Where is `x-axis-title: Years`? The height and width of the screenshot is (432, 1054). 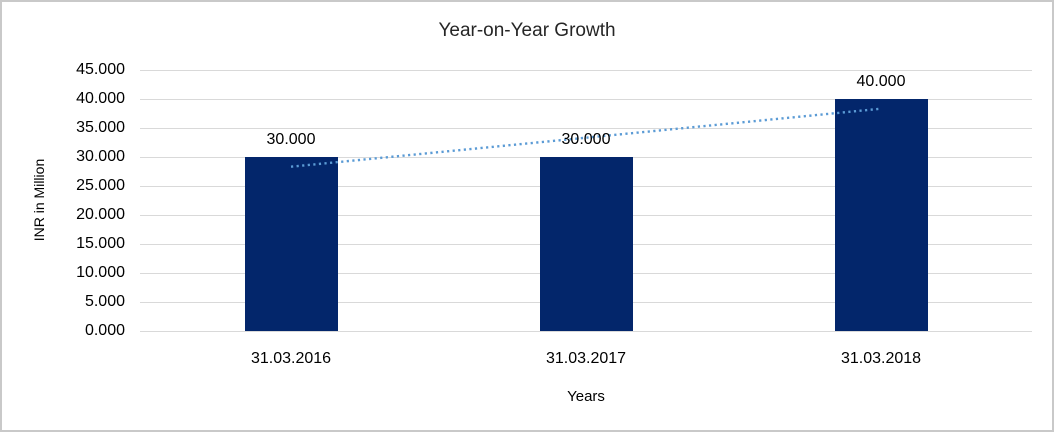 x-axis-title: Years is located at coordinates (586, 396).